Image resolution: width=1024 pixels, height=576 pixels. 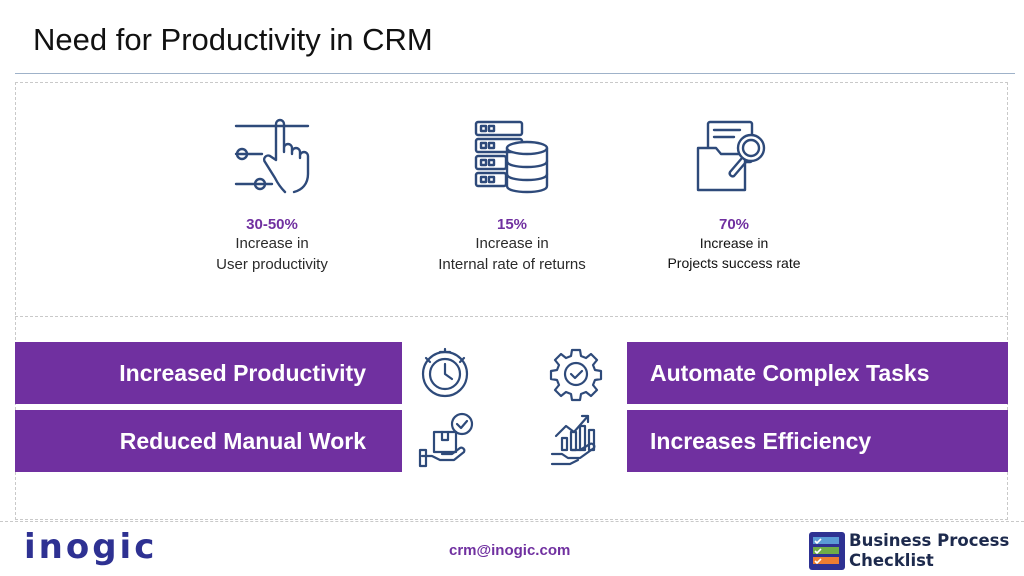 I want to click on page-title: Need for Productivity in CRM, so click(x=233, y=39).